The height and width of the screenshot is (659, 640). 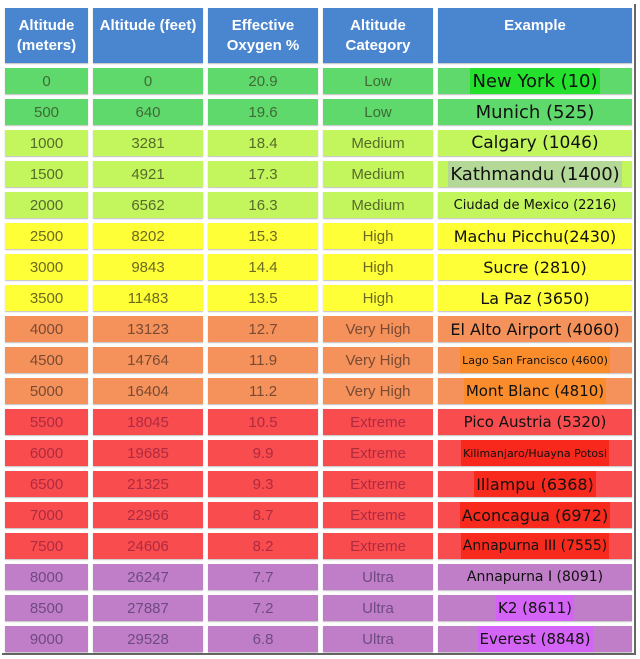 What do you see at coordinates (46, 112) in the screenshot?
I see `cell-altitude-meters: 500` at bounding box center [46, 112].